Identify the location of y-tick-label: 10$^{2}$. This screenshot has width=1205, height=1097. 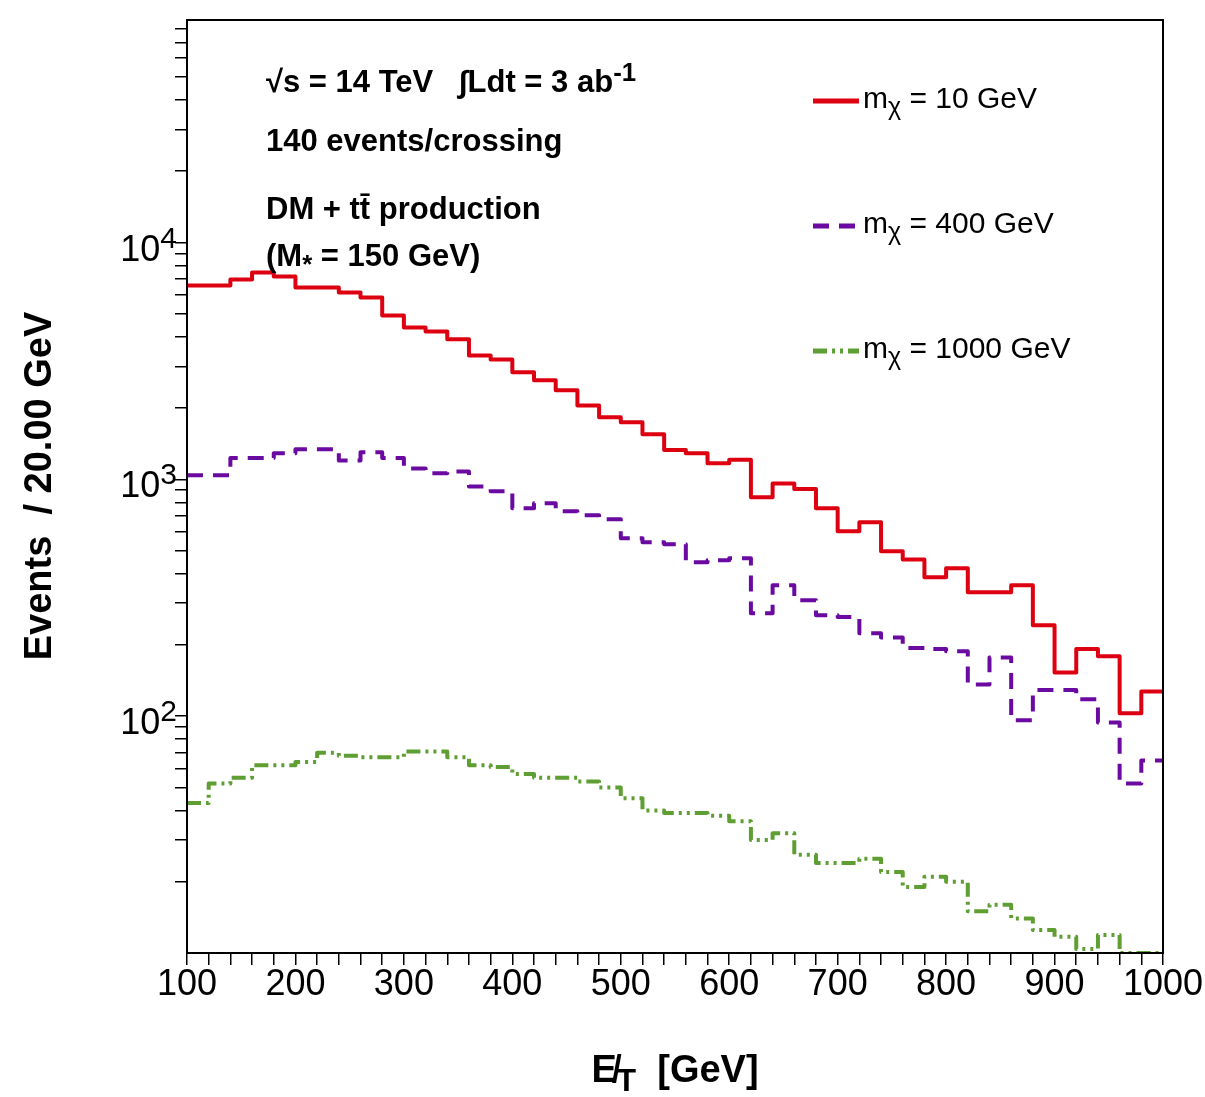
(148, 717).